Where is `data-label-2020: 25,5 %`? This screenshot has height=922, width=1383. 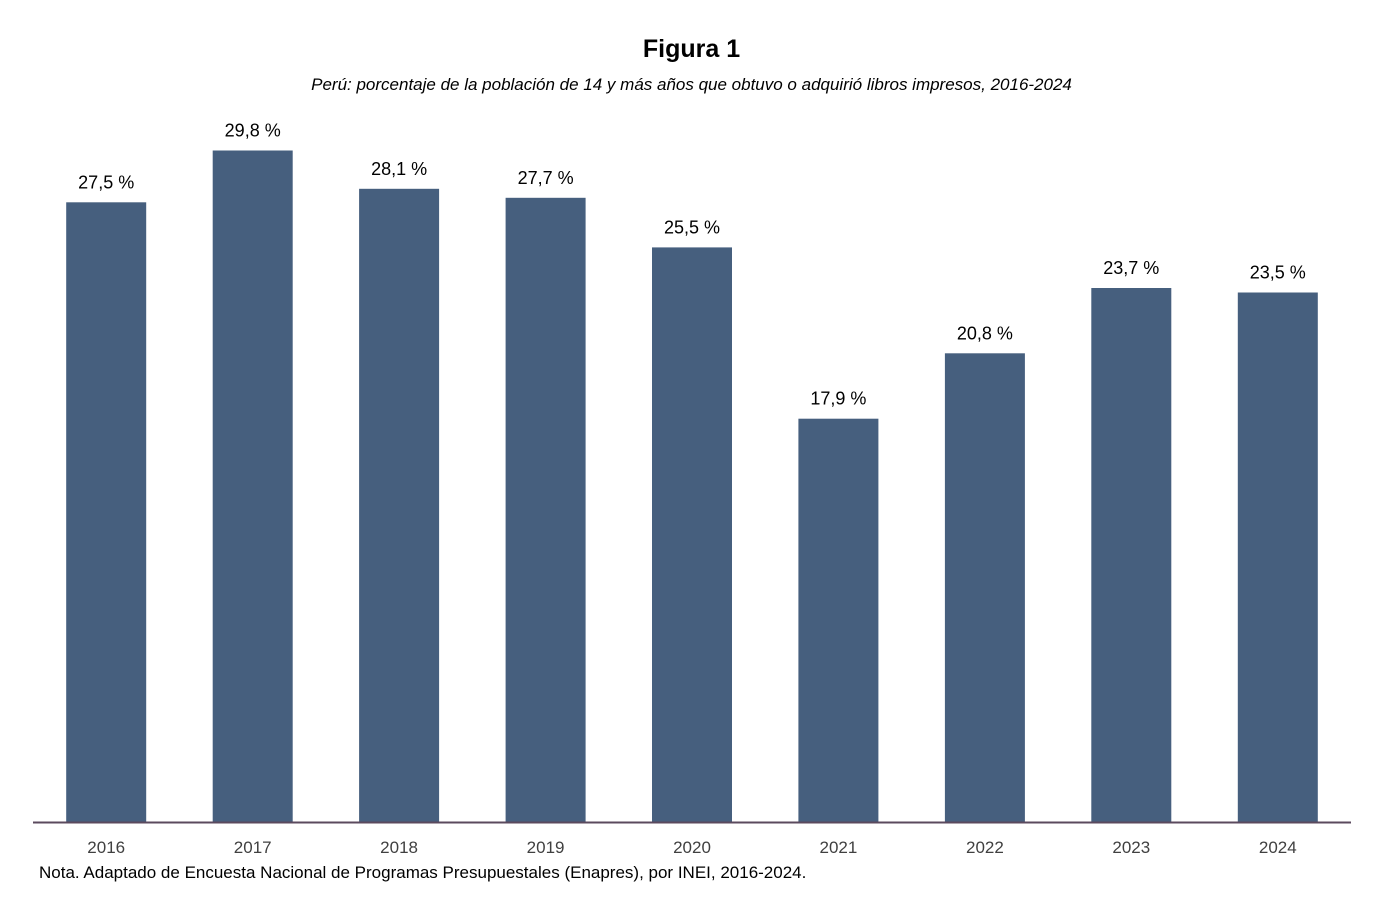 data-label-2020: 25,5 % is located at coordinates (692, 227).